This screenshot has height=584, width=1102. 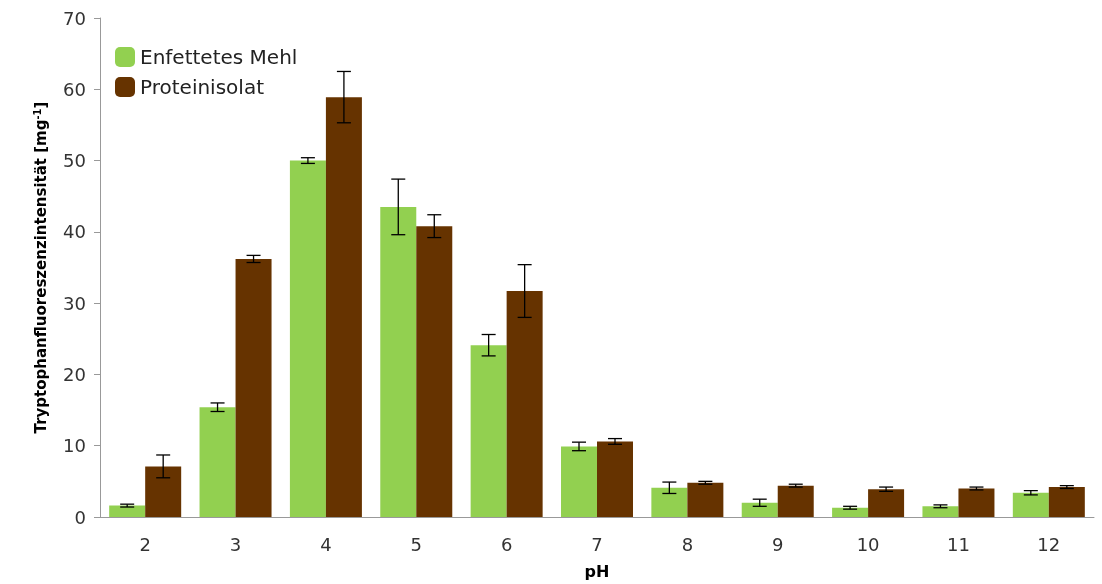 What do you see at coordinates (868, 544) in the screenshot?
I see `x-tick-label: 10` at bounding box center [868, 544].